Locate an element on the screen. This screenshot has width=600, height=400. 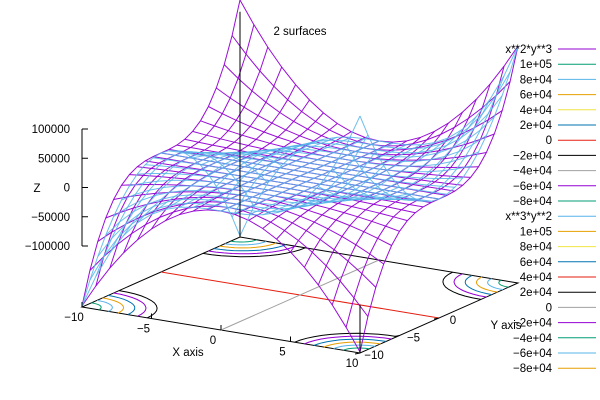
y-tick-label: −5 is located at coordinates (413, 339).